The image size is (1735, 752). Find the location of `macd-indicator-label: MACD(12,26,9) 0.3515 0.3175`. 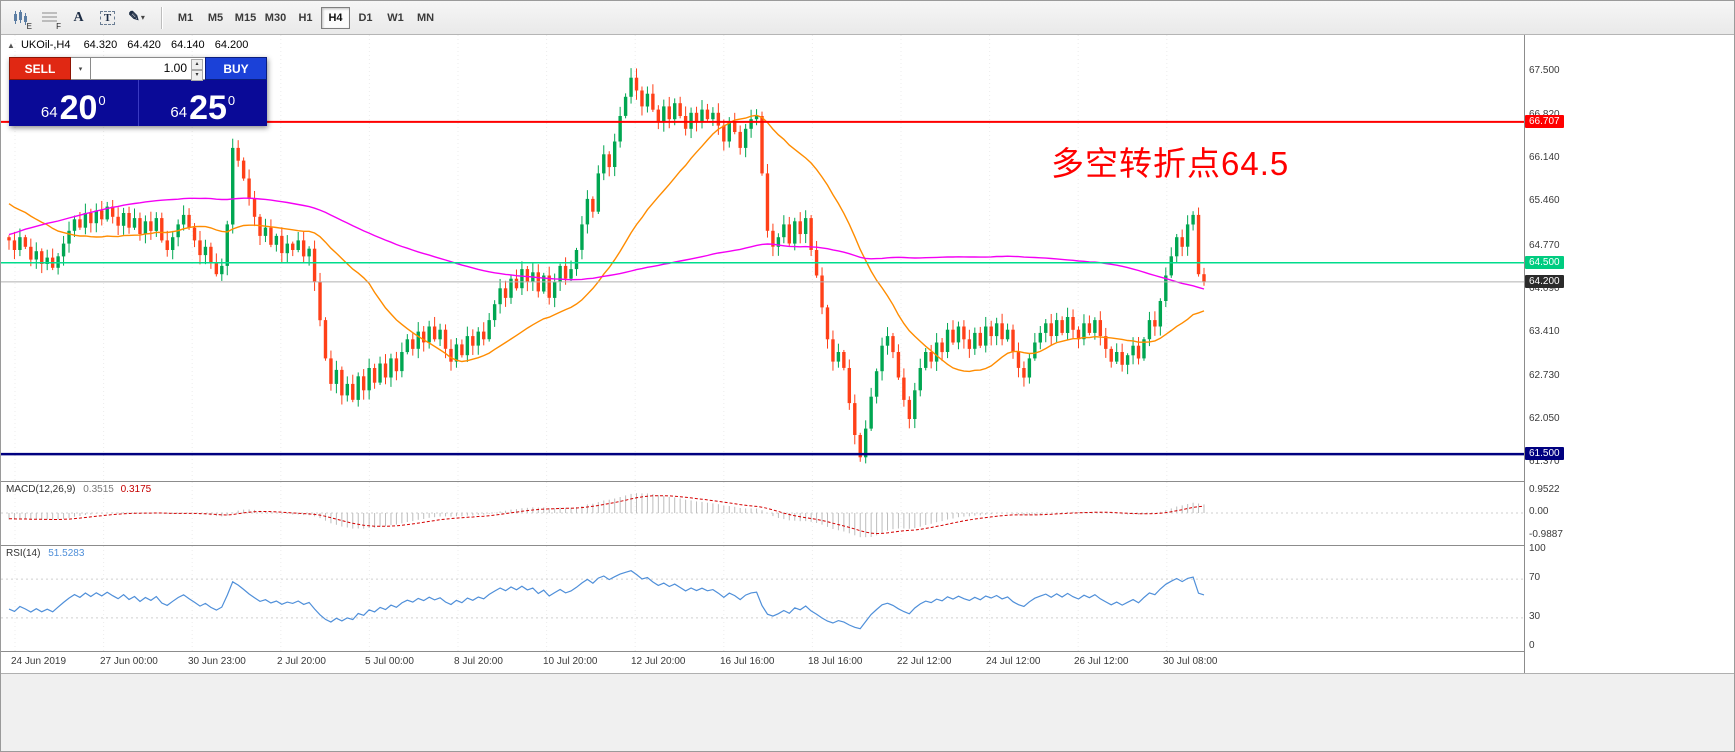

macd-indicator-label: MACD(12,26,9) 0.3515 0.3175 is located at coordinates (78, 489).